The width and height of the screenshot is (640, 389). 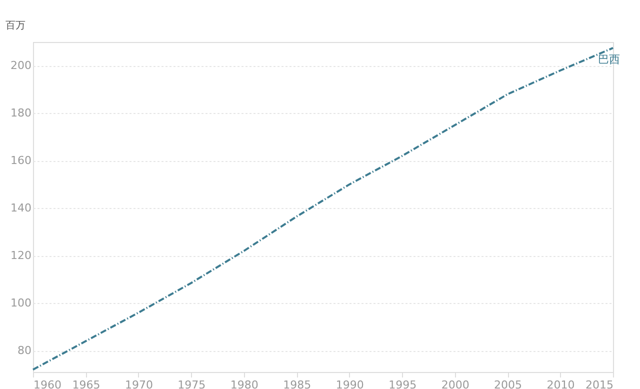 What do you see at coordinates (21, 303) in the screenshot?
I see `y-tick-label: 100` at bounding box center [21, 303].